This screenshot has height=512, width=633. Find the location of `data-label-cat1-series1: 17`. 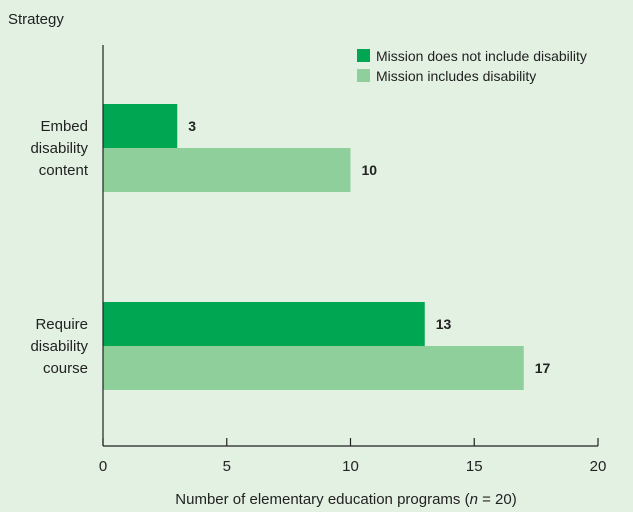

data-label-cat1-series1: 17 is located at coordinates (543, 368).